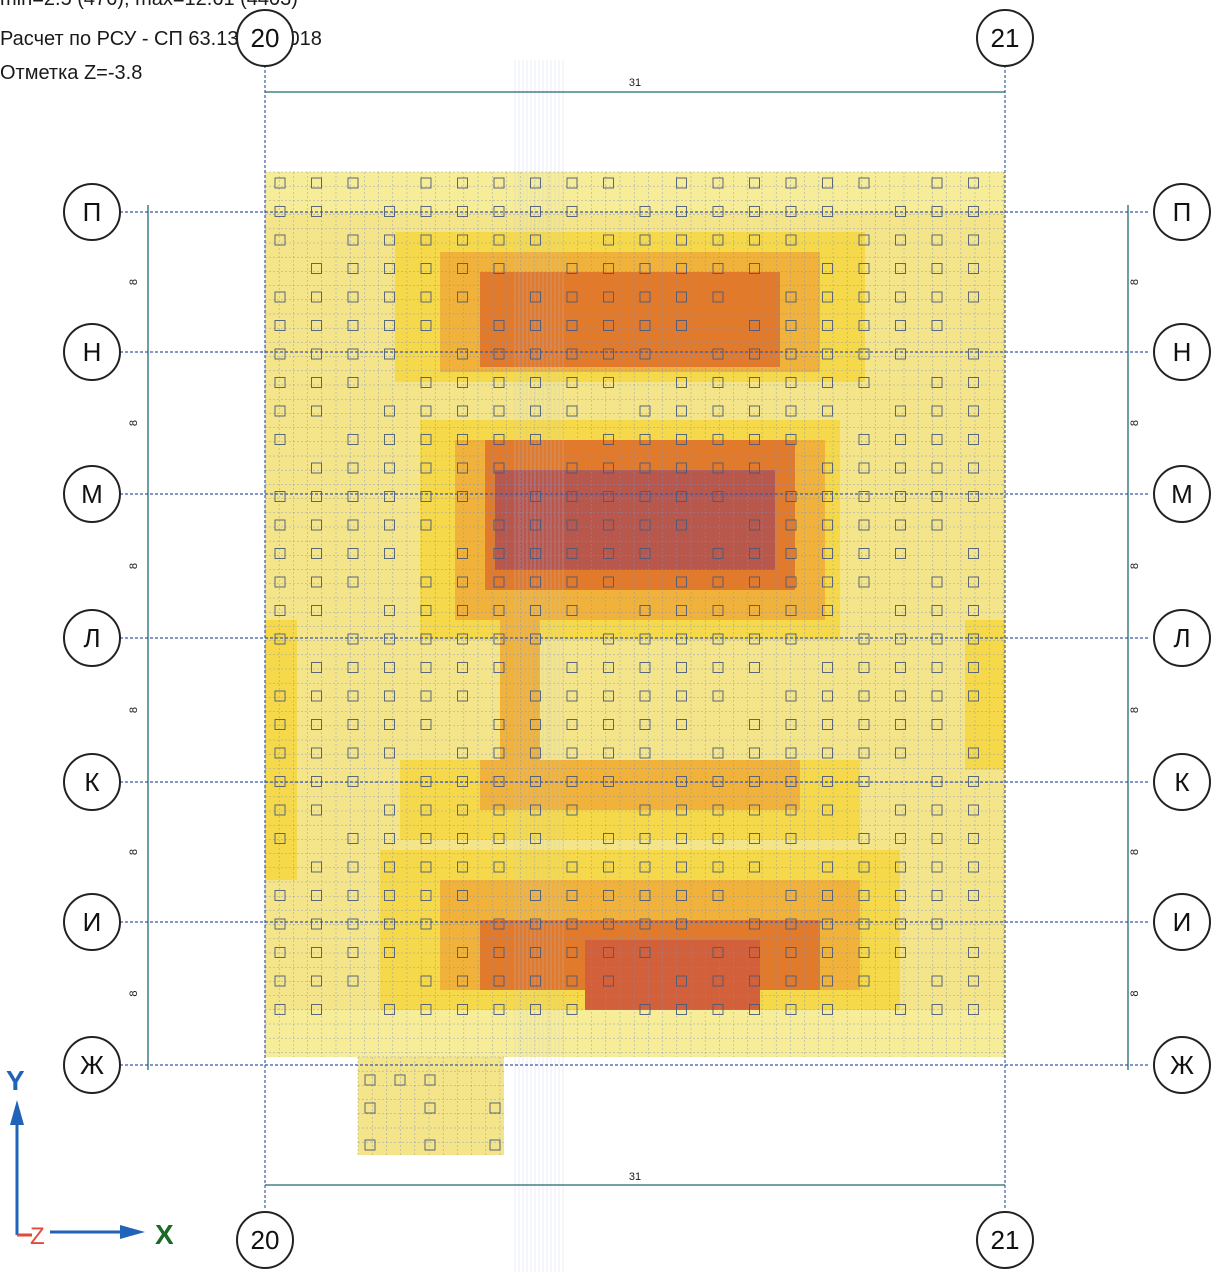 The image size is (1211, 1272). What do you see at coordinates (1005, 1240) in the screenshot?
I see `axis-bottom-21-bubble` at bounding box center [1005, 1240].